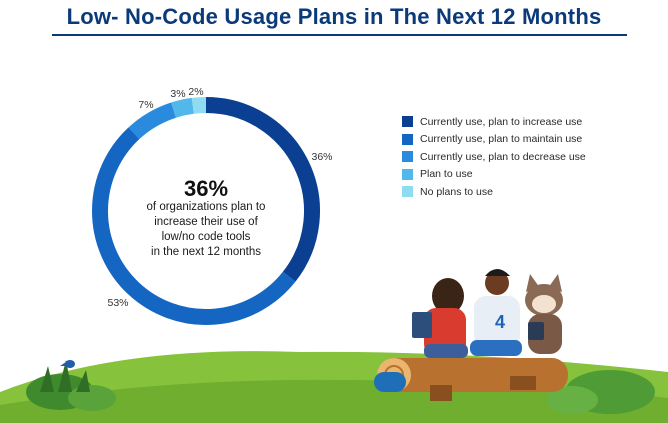  I want to click on legend-item: Plan to use, so click(494, 175).